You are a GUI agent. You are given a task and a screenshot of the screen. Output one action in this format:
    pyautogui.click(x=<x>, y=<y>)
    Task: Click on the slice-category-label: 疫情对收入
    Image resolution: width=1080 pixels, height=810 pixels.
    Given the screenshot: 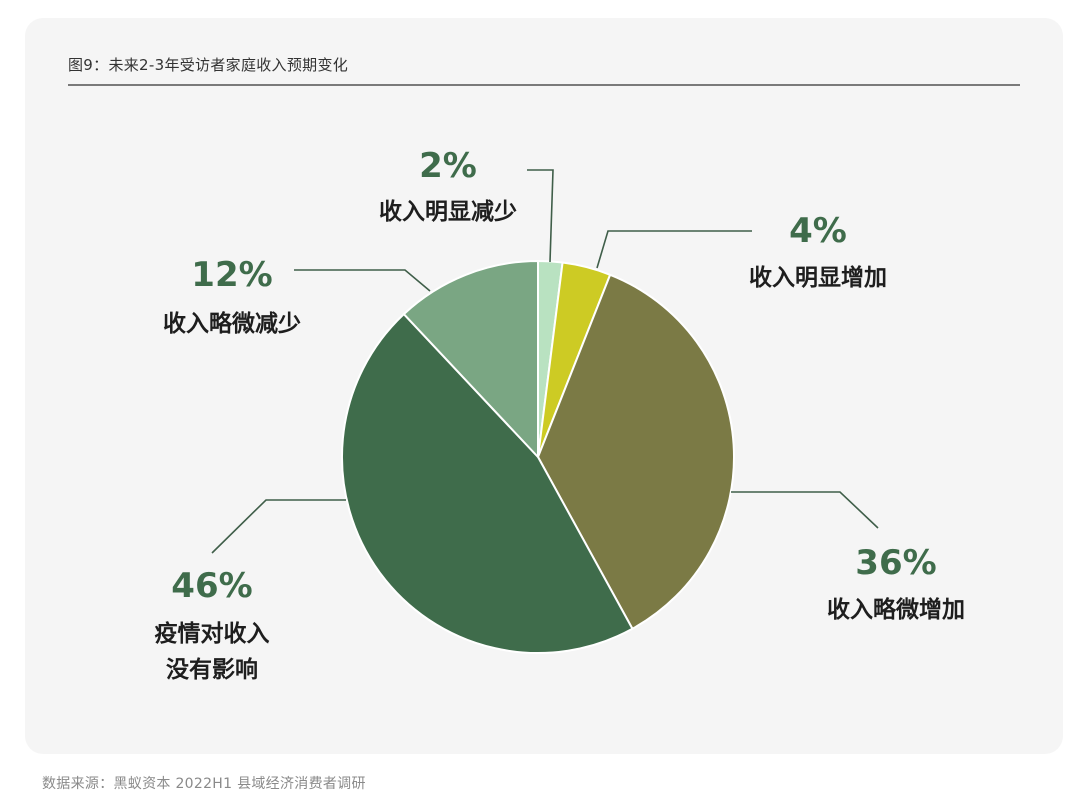 What is the action you would take?
    pyautogui.click(x=212, y=633)
    